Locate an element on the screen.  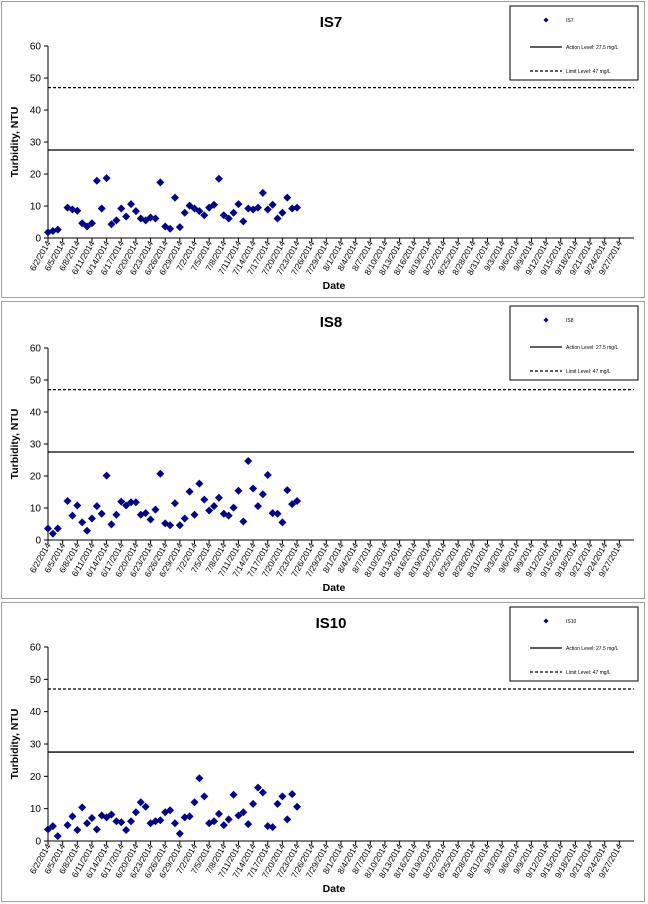
y-tick-label: 10 is located at coordinates (36, 509).